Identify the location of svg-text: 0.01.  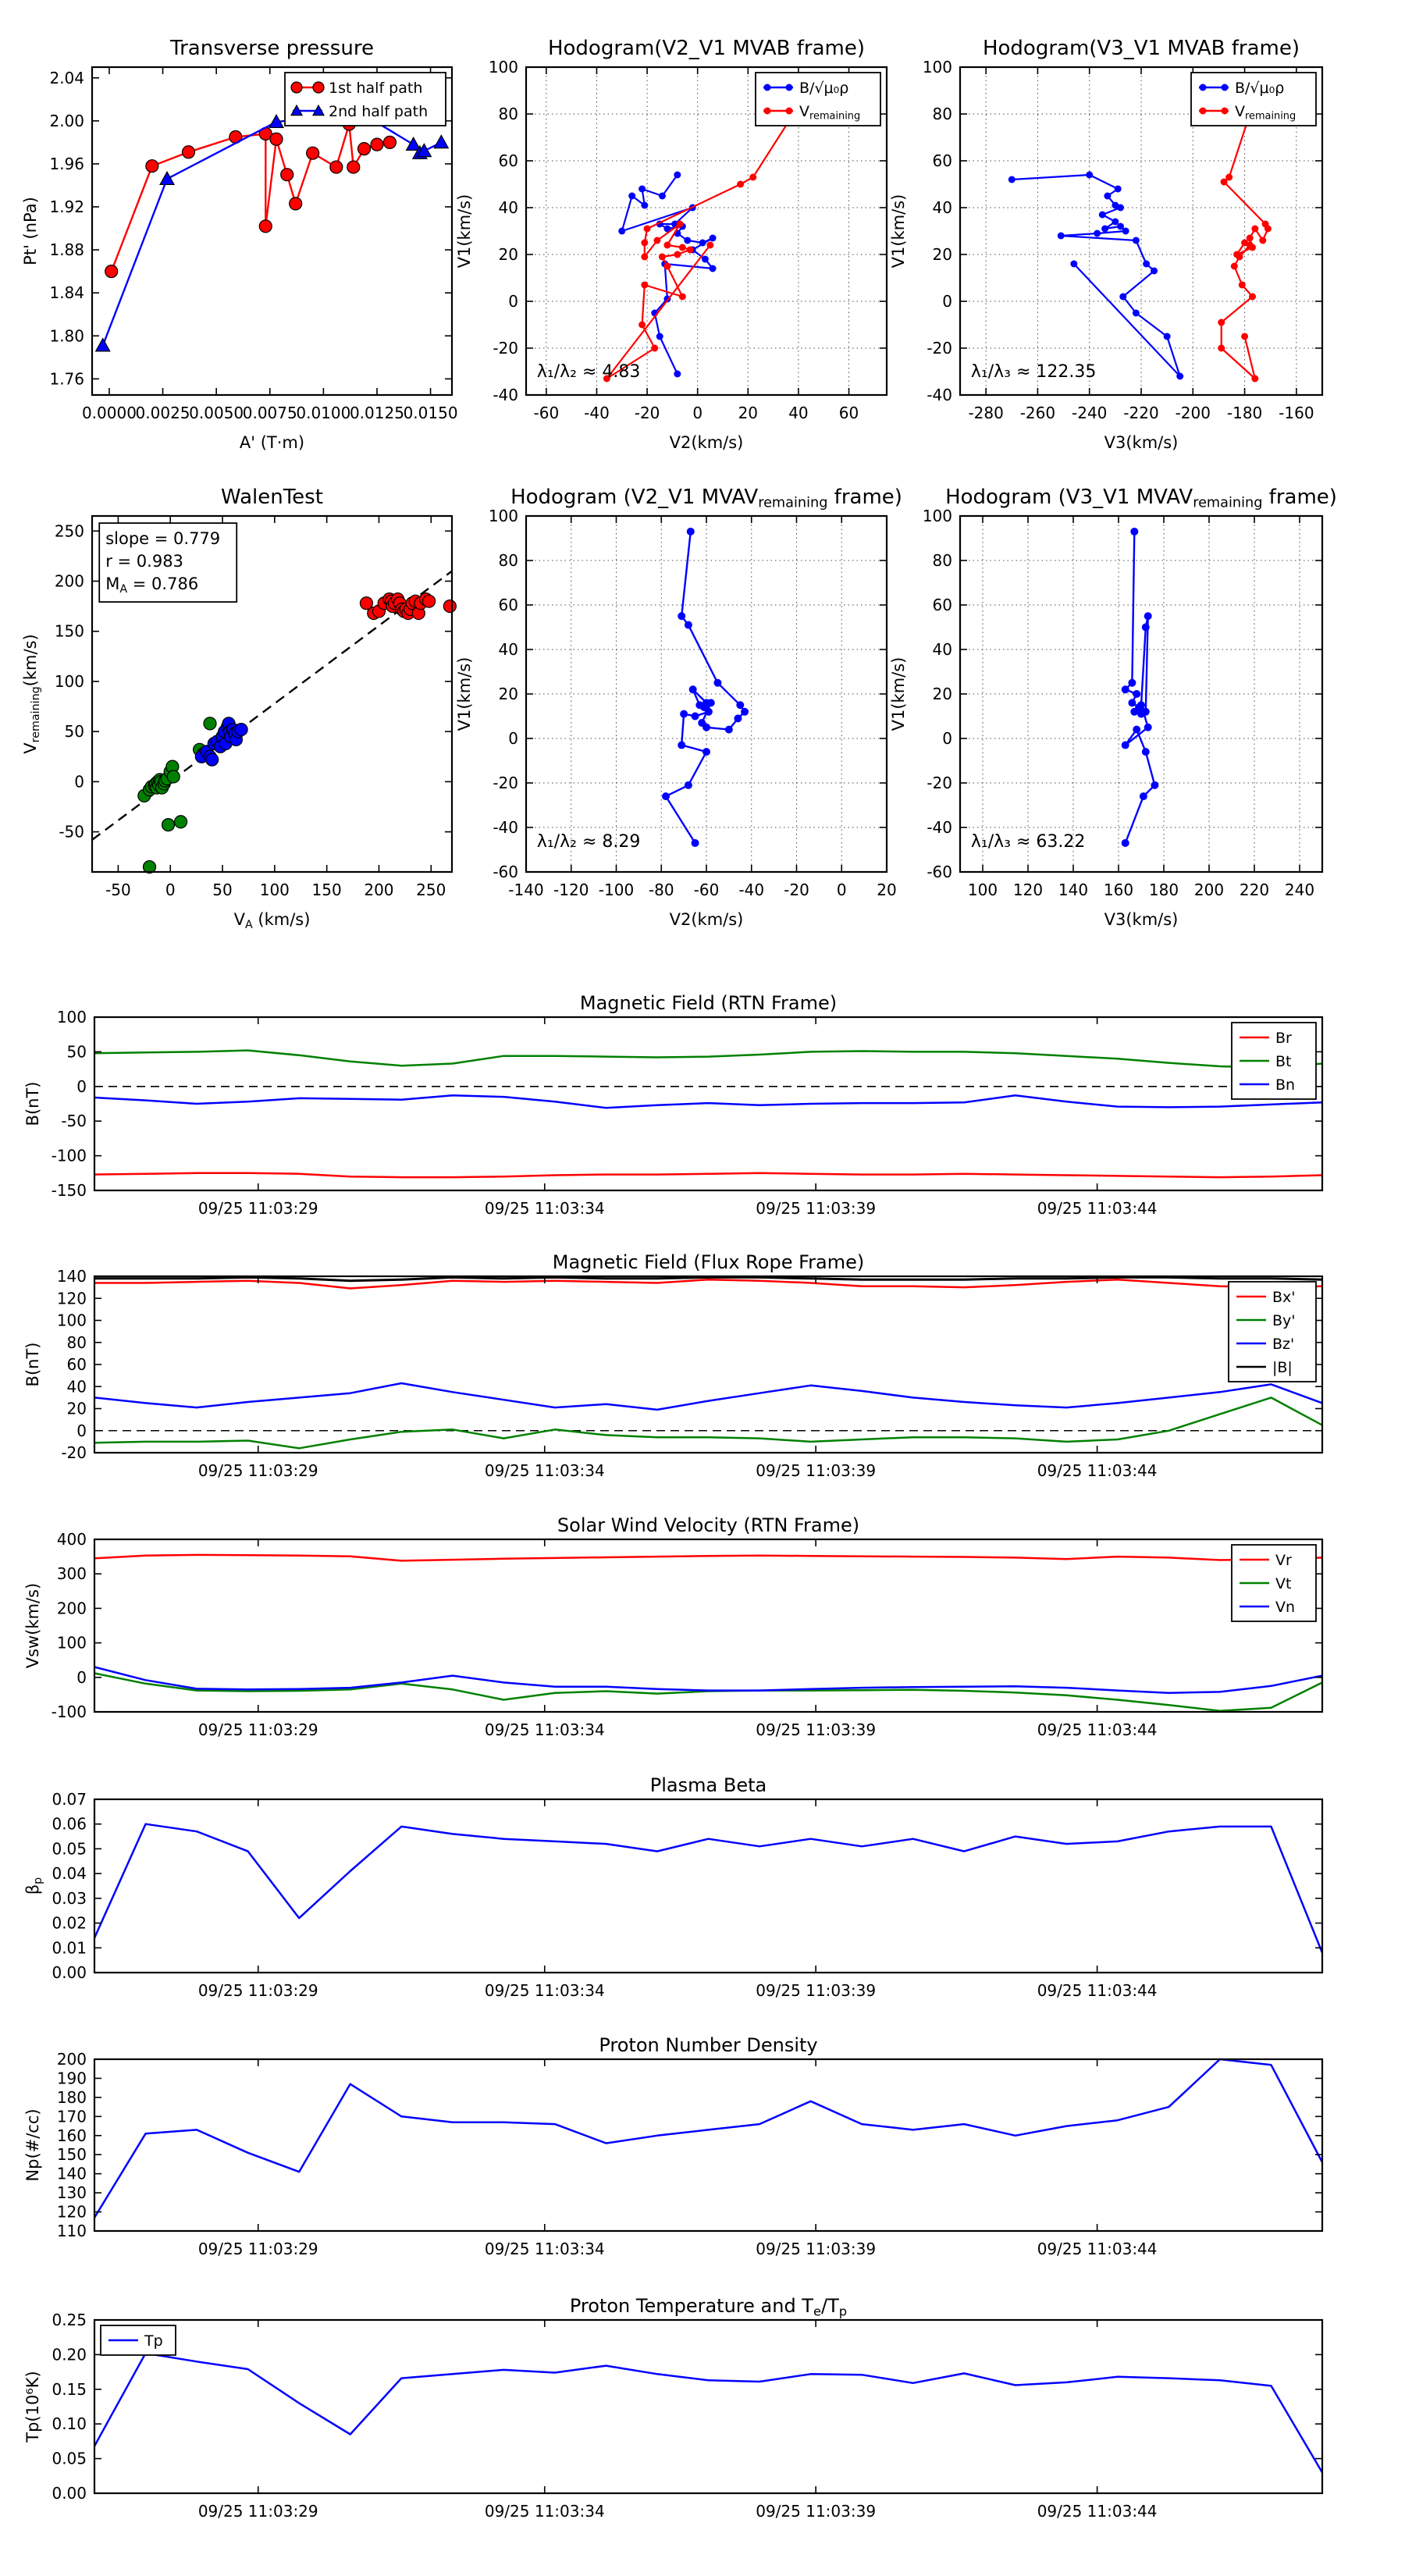
(69, 1947).